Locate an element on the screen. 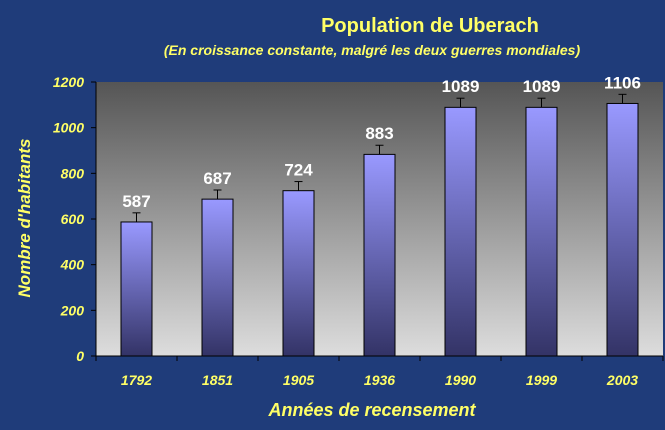 The width and height of the screenshot is (665, 430). x-tick-label: 1792 is located at coordinates (136, 380).